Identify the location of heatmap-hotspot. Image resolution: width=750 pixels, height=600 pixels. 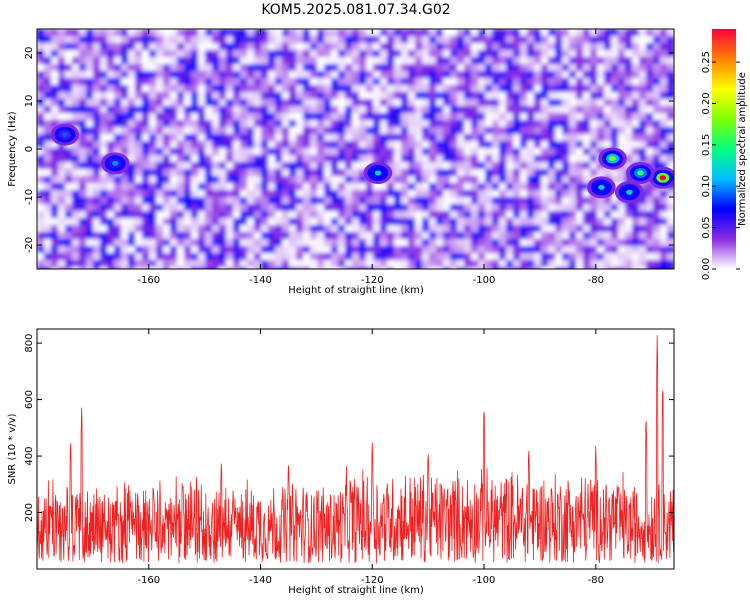
(629, 192).